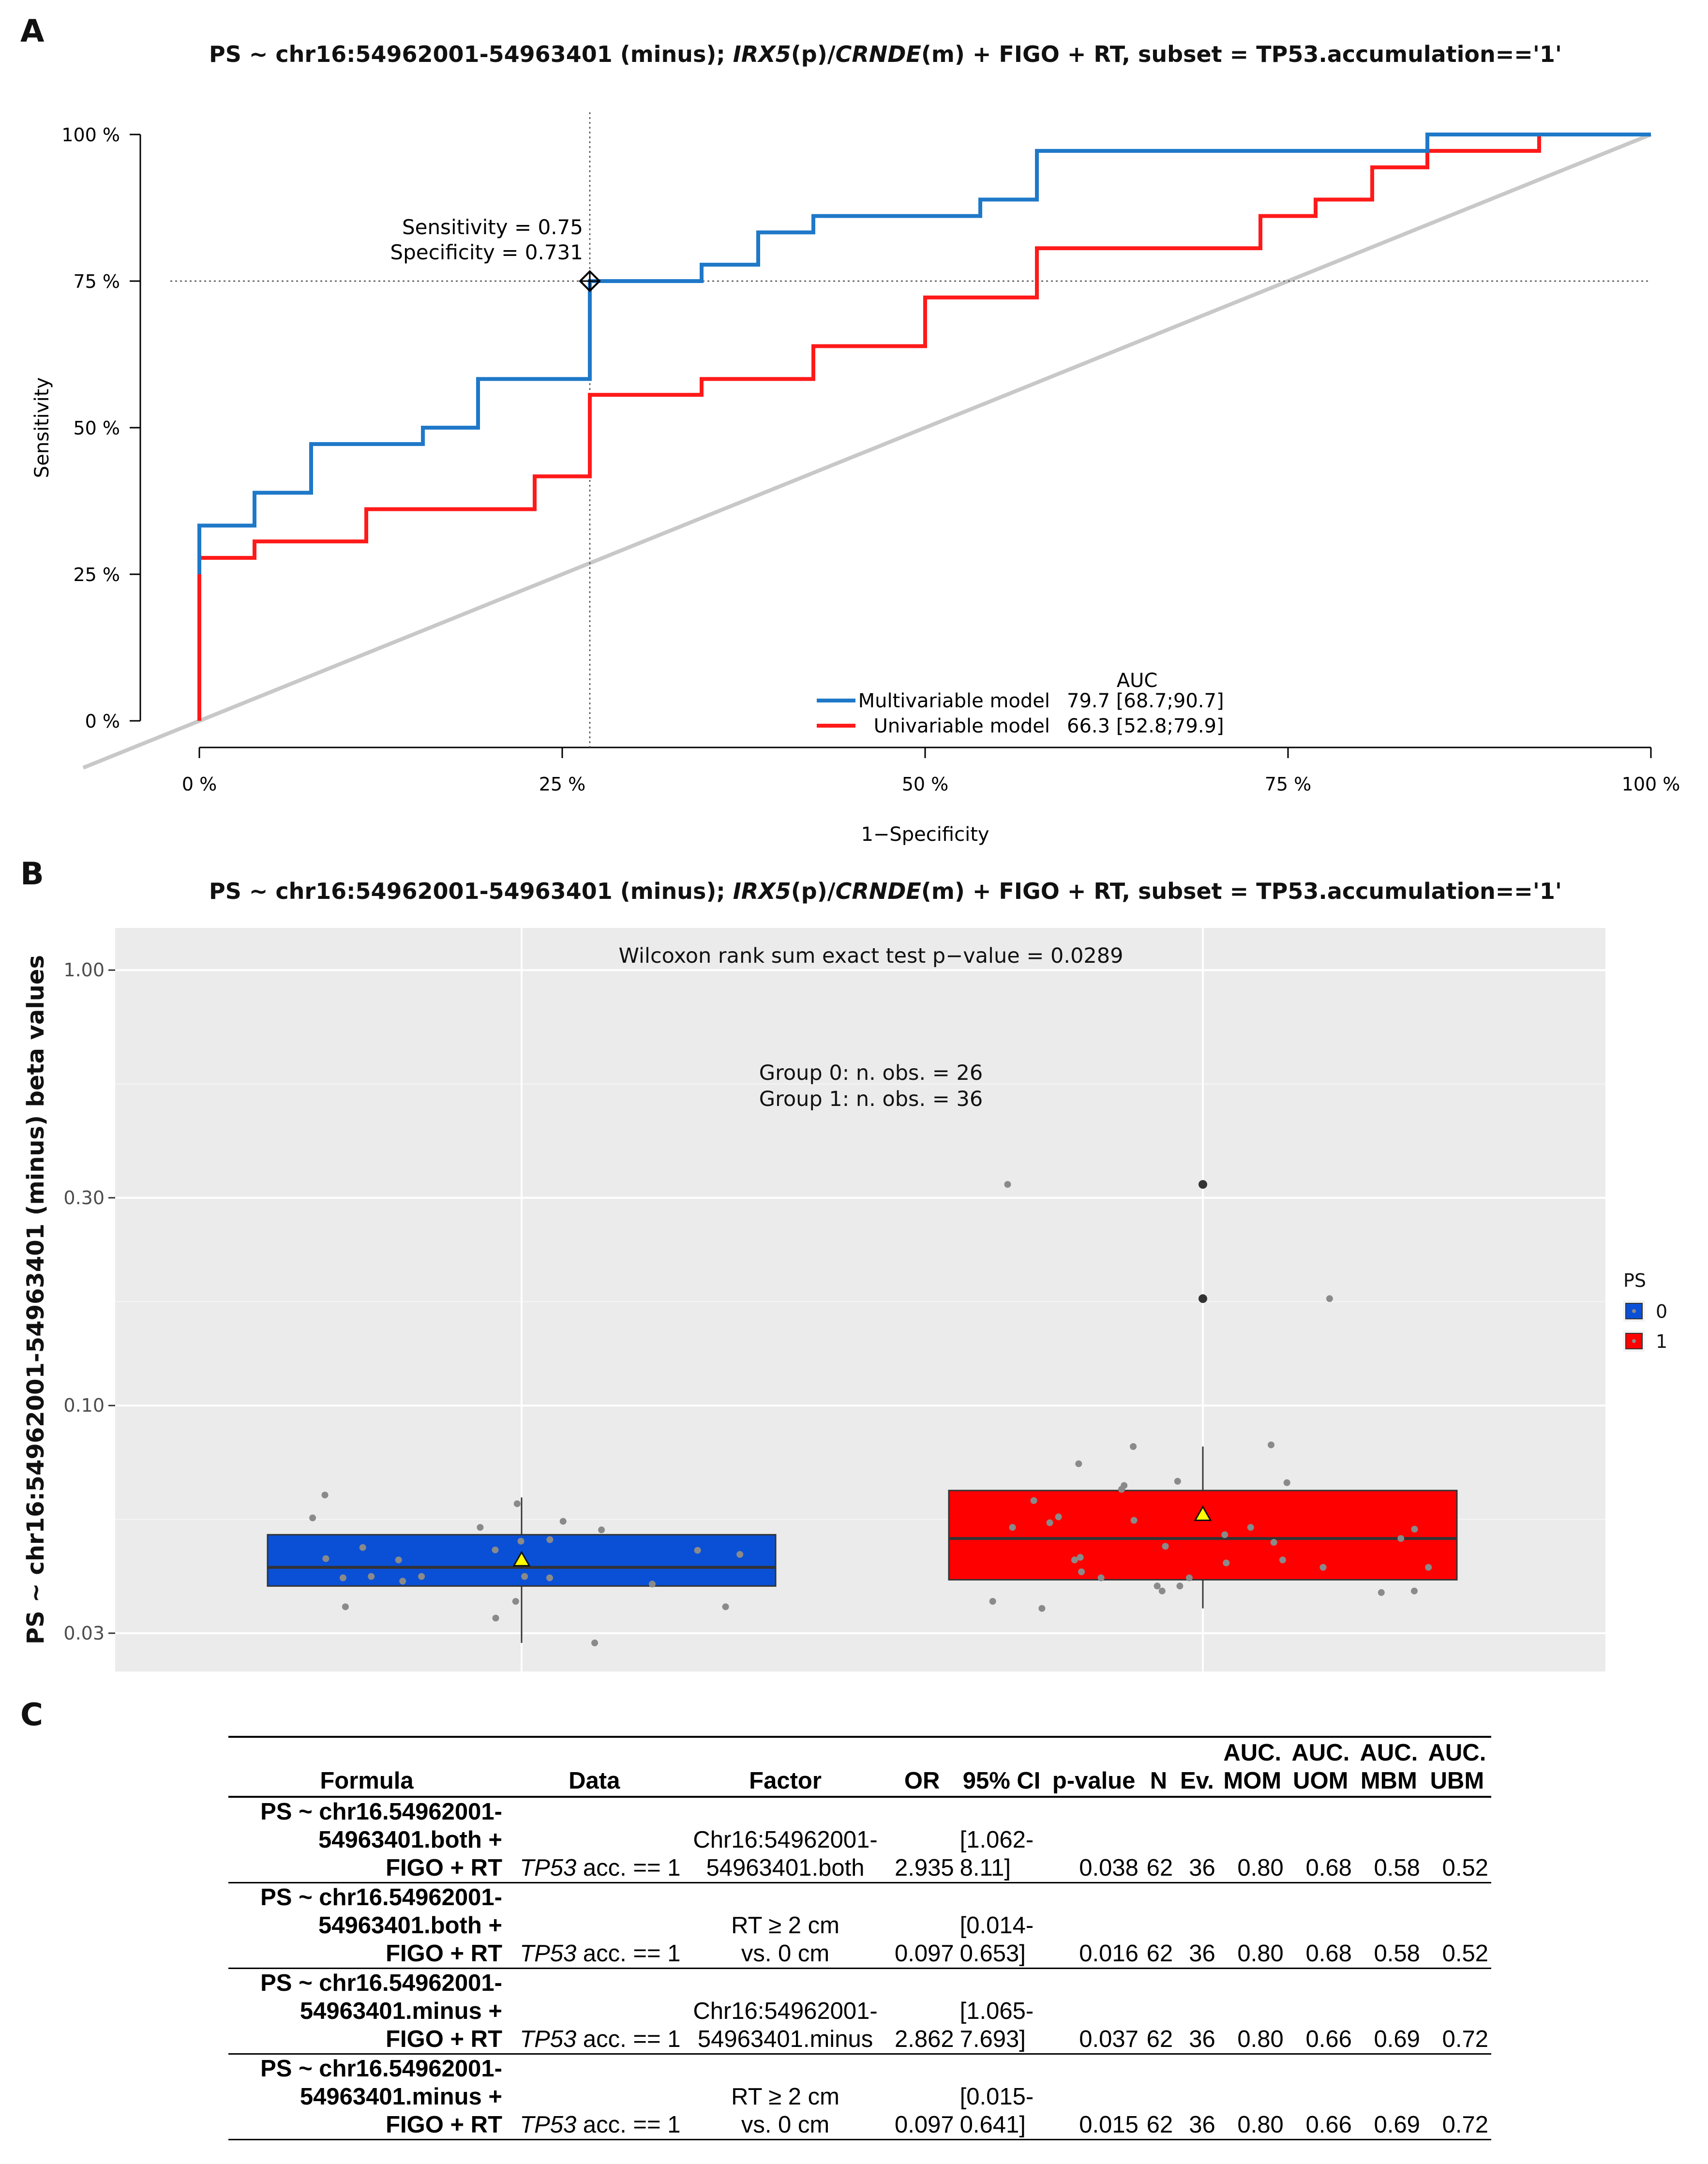  Describe the element at coordinates (1093, 1926) in the screenshot. I see `cell-p: 0.016` at that location.